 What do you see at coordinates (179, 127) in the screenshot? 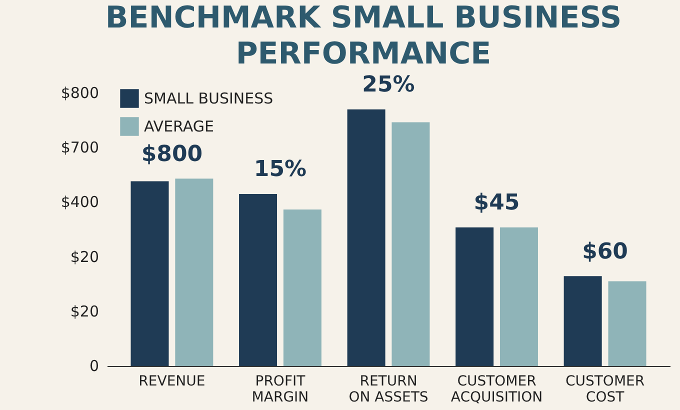
I see `legend-label: AVERAGE` at bounding box center [179, 127].